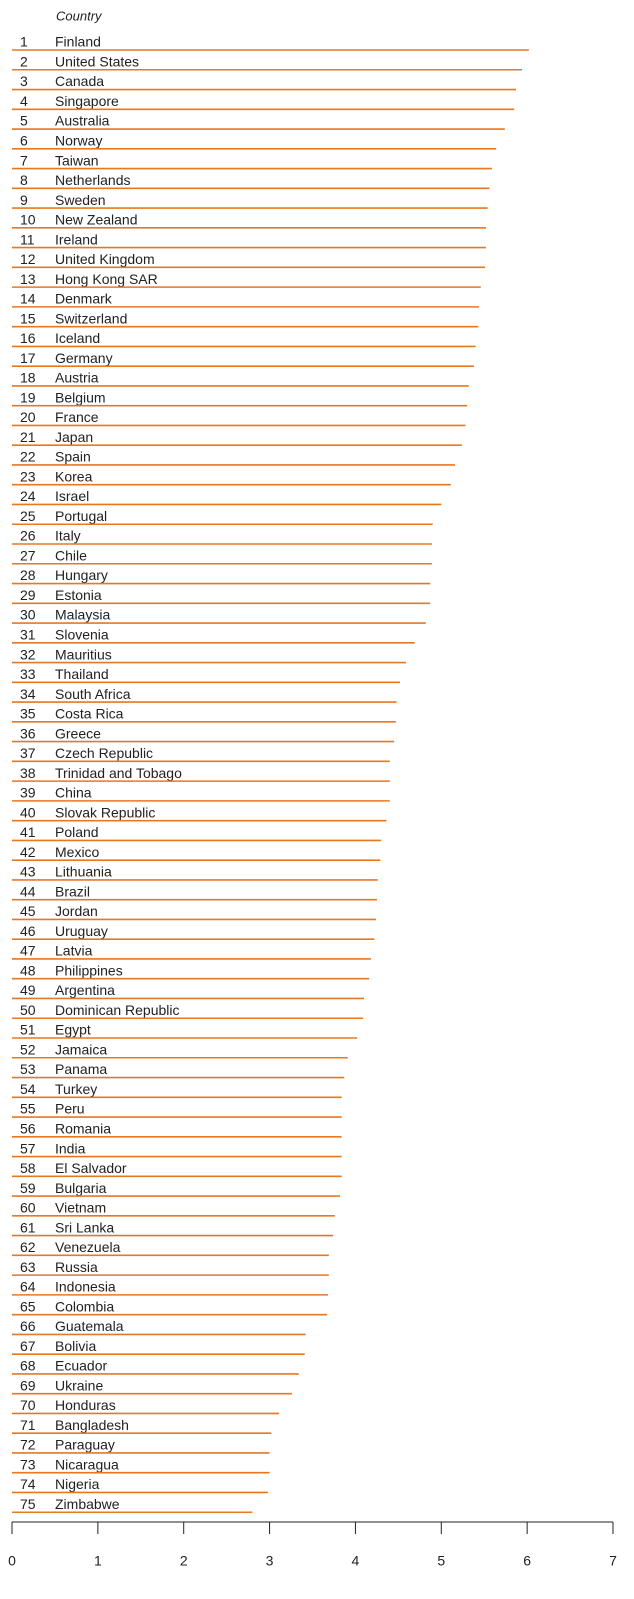 The height and width of the screenshot is (1599, 634). I want to click on country-label: South Africa, so click(93, 694).